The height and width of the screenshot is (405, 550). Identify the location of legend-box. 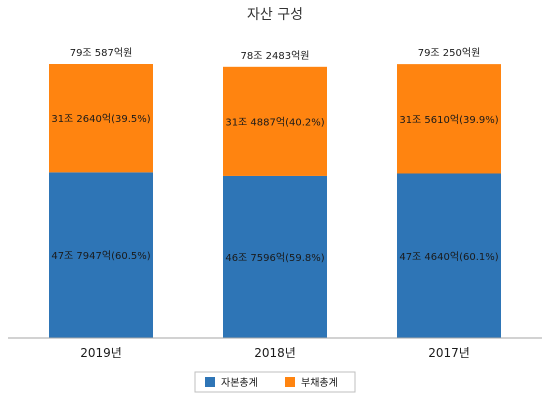
(275, 382).